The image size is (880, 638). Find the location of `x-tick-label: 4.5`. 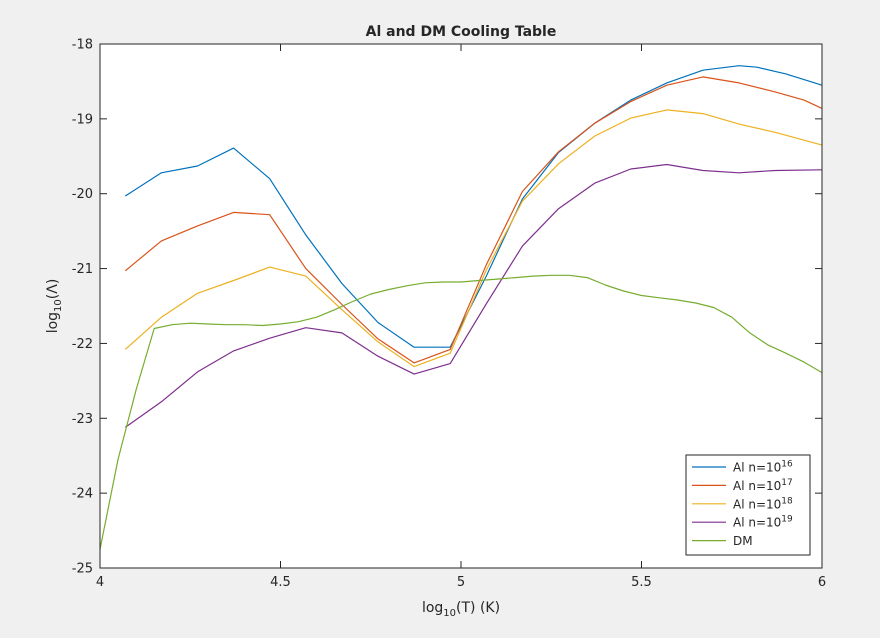

x-tick-label: 4.5 is located at coordinates (280, 582).